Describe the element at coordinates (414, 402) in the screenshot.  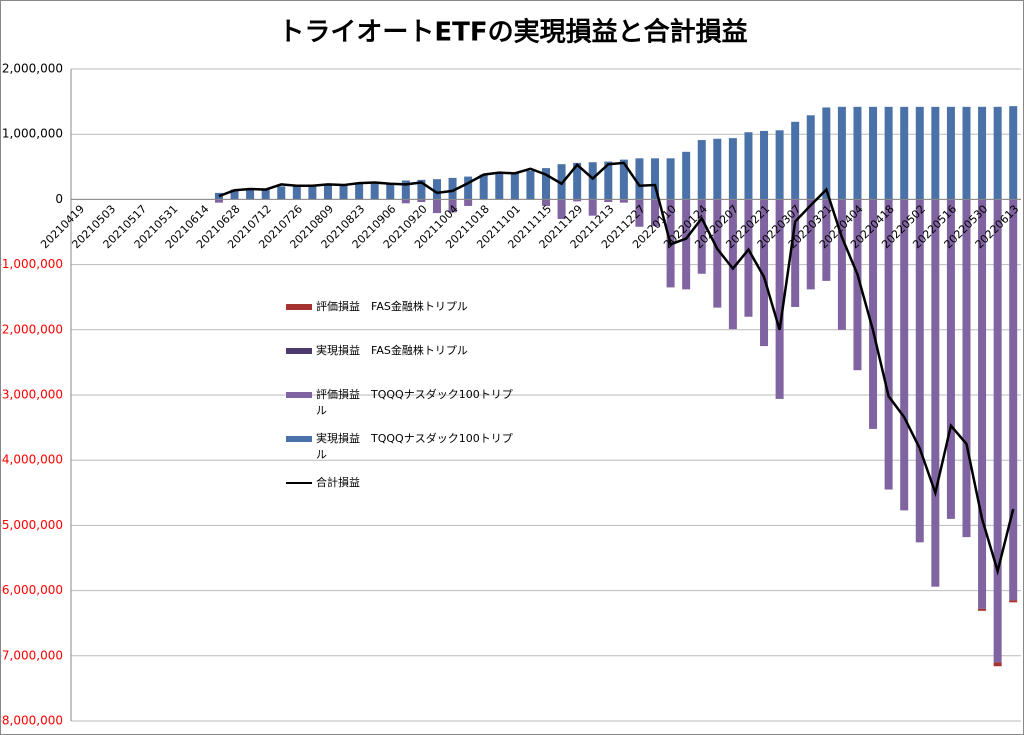
I see `legend-label: 評価損益 TQQQナスダック100トリプル` at that location.